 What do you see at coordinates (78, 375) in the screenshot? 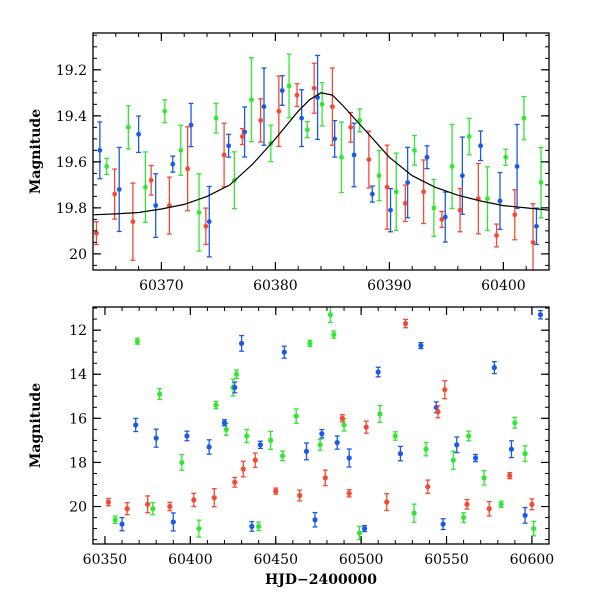
I see `bottom-y-tick-label: 14` at bounding box center [78, 375].